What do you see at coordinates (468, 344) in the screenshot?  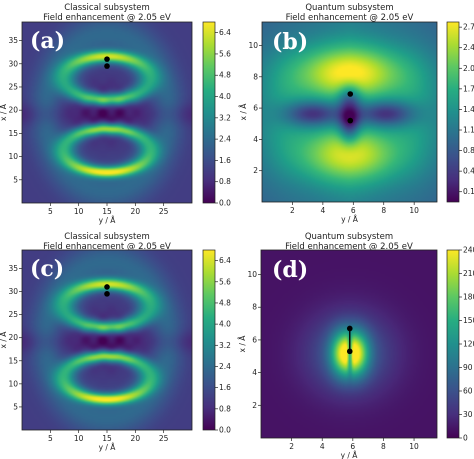 I see `colorbar-tick-label: 120` at bounding box center [468, 344].